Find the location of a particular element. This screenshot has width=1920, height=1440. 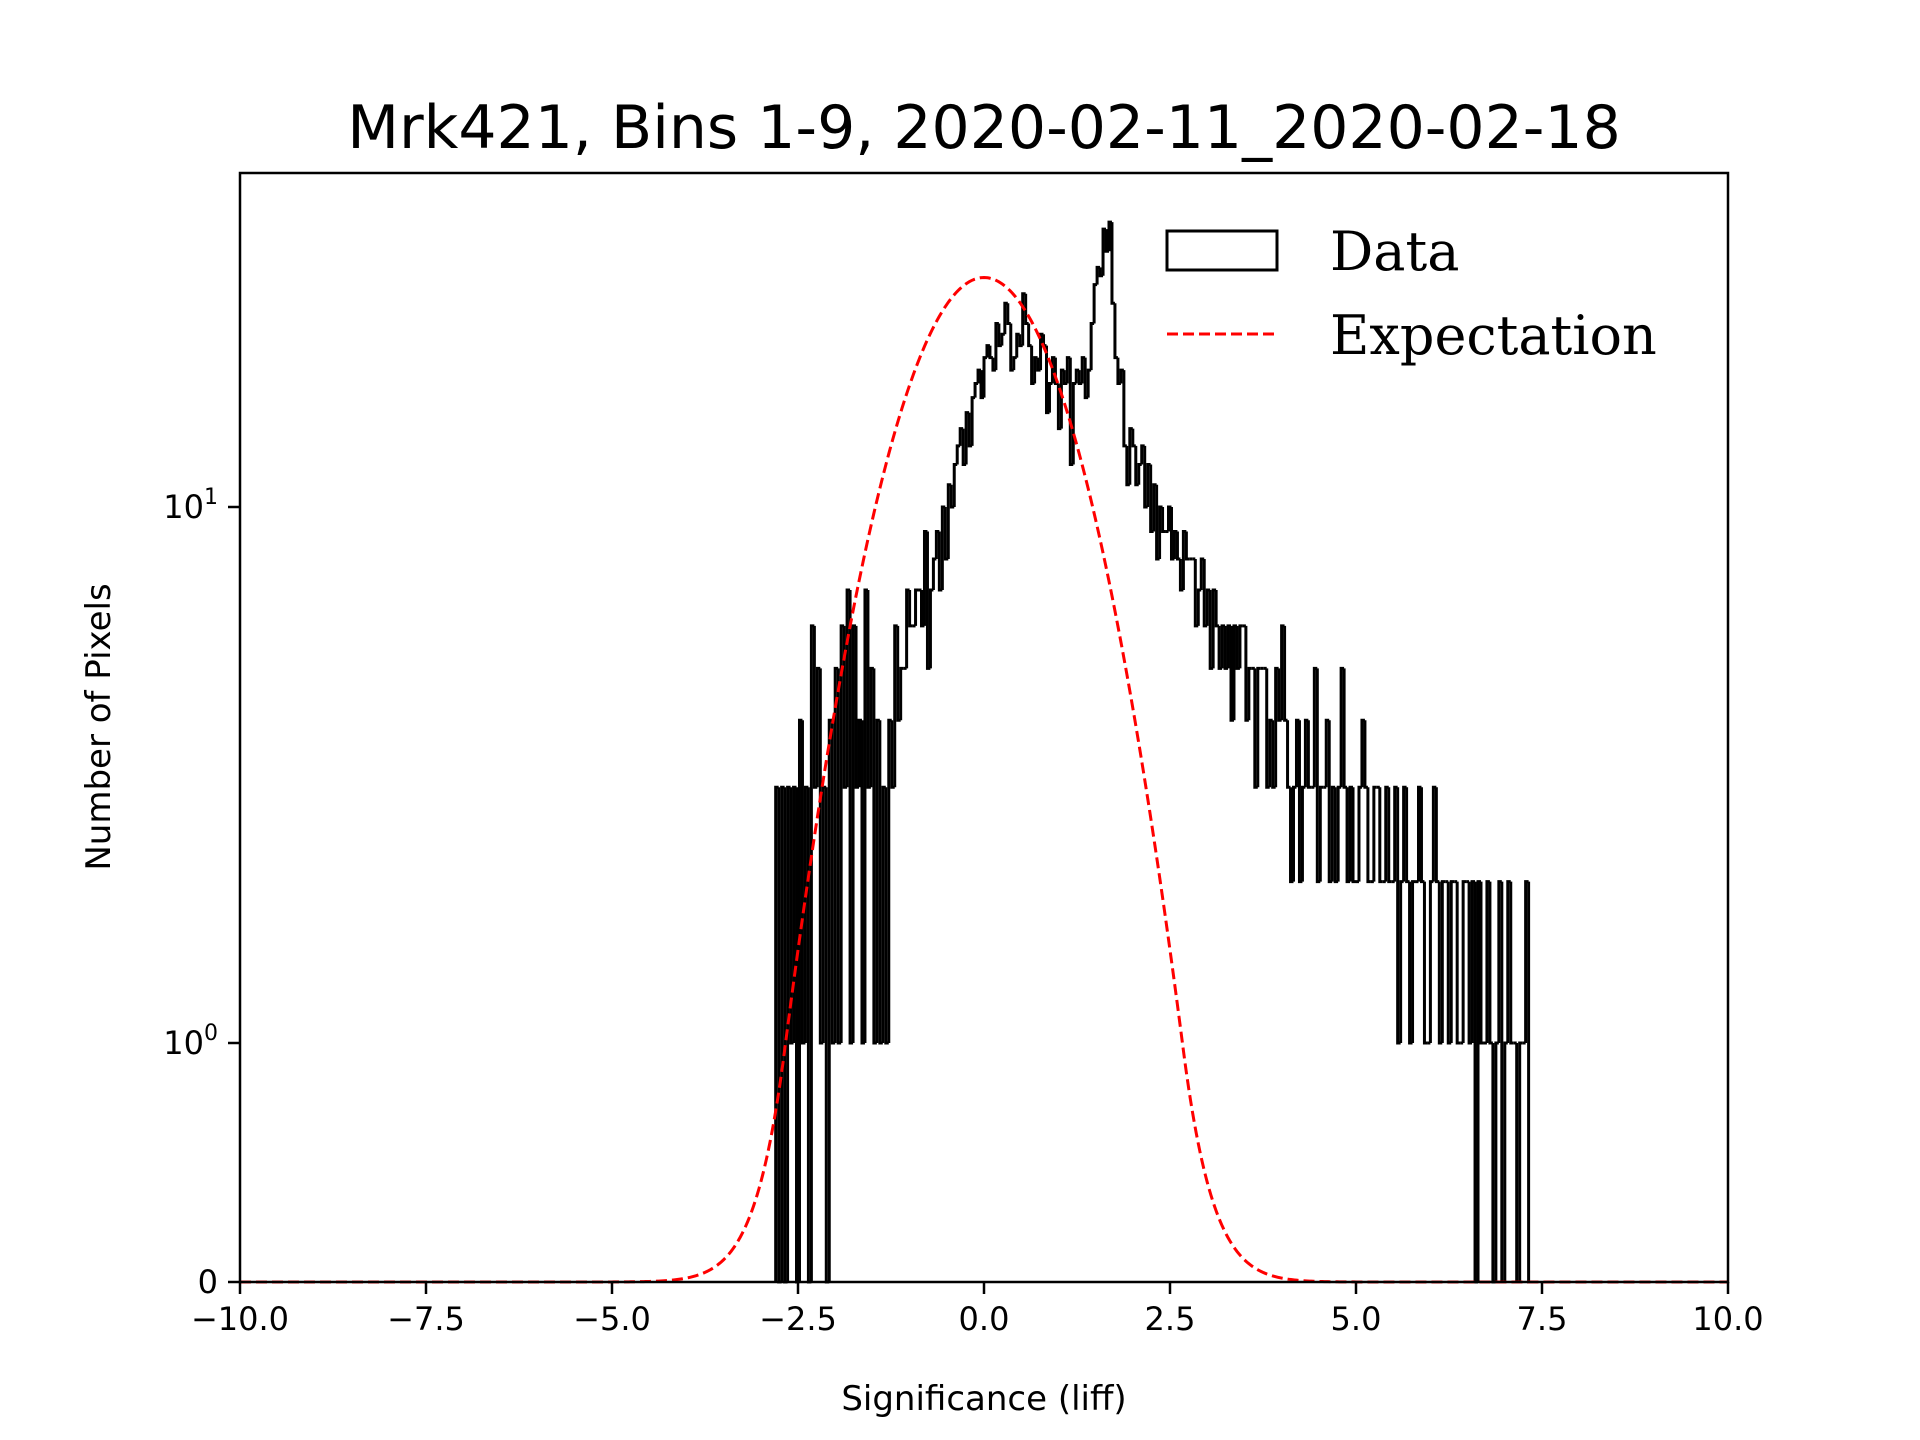

x-axis-label: Significance (liff) is located at coordinates (983, 1399).